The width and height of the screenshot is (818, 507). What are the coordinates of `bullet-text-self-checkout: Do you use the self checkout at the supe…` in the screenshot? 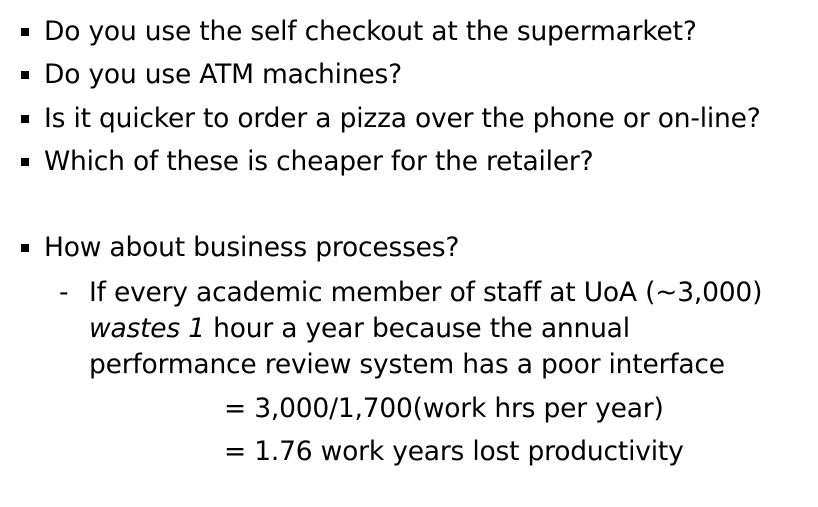 It's located at (370, 31).